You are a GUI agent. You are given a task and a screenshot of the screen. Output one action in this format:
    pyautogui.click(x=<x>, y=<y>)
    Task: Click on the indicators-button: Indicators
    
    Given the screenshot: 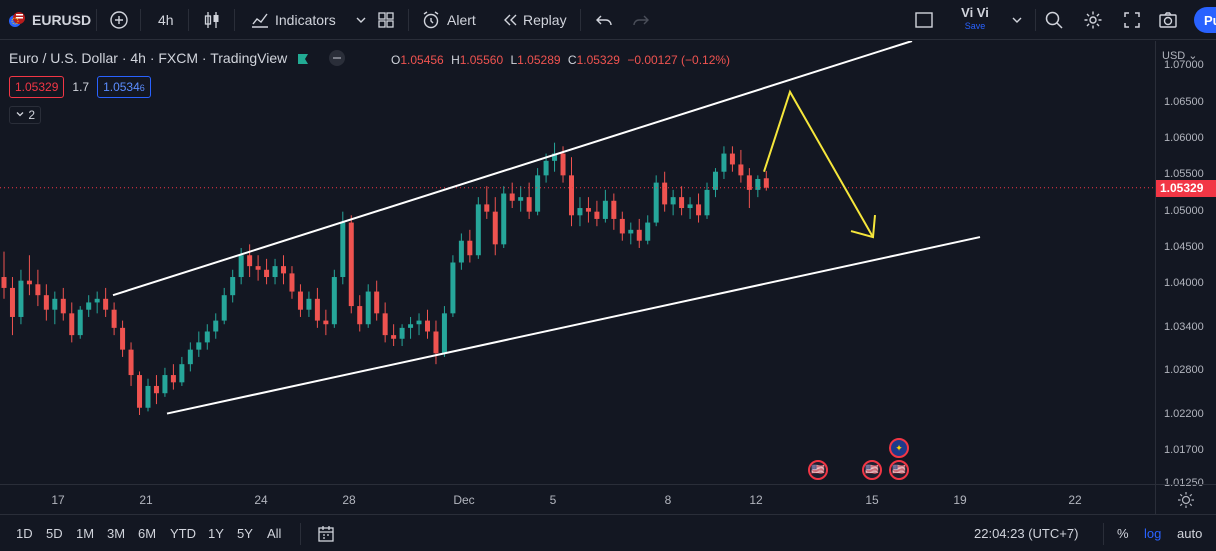 What is the action you would take?
    pyautogui.click(x=292, y=20)
    